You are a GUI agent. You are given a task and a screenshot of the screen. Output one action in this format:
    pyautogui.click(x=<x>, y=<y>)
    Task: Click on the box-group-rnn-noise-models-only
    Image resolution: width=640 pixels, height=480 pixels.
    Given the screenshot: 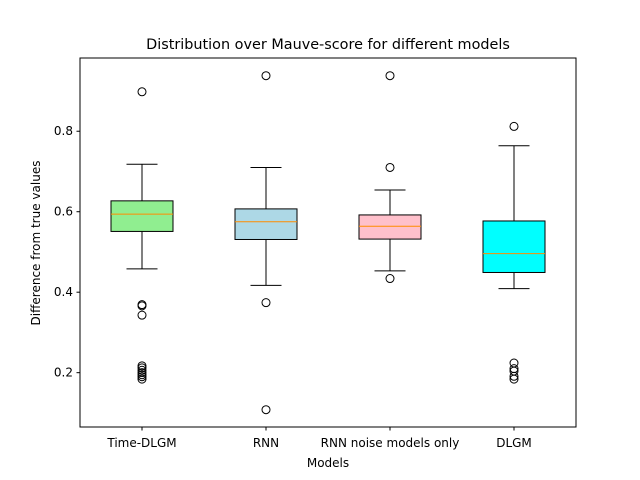 What is the action you would take?
    pyautogui.click(x=390, y=177)
    